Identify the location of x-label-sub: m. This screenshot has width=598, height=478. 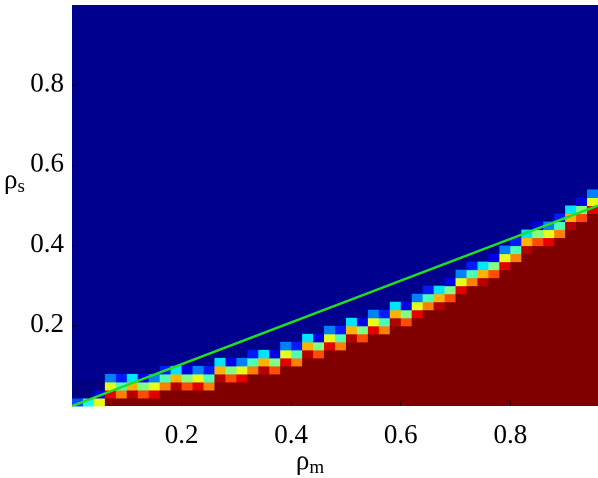
(316, 467).